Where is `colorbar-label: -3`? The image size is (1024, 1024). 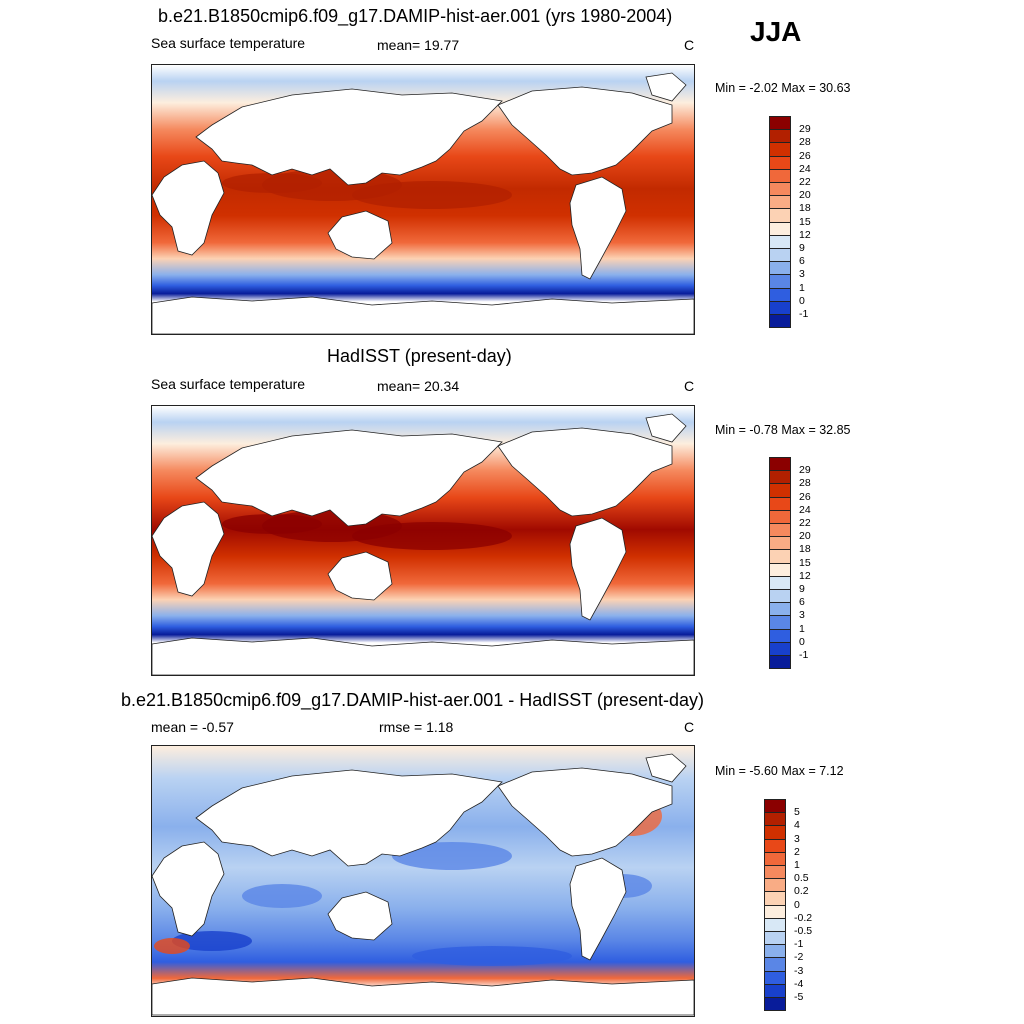 colorbar-label: -3 is located at coordinates (799, 970).